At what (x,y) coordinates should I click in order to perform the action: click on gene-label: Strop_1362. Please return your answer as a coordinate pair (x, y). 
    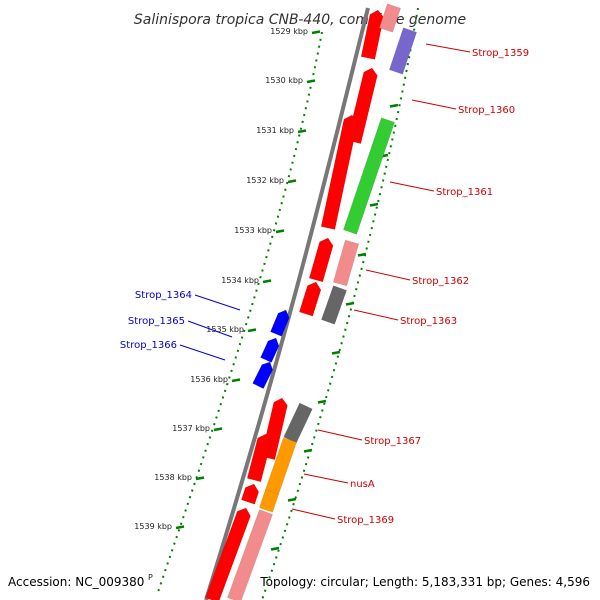
    Looking at the image, I should click on (440, 281).